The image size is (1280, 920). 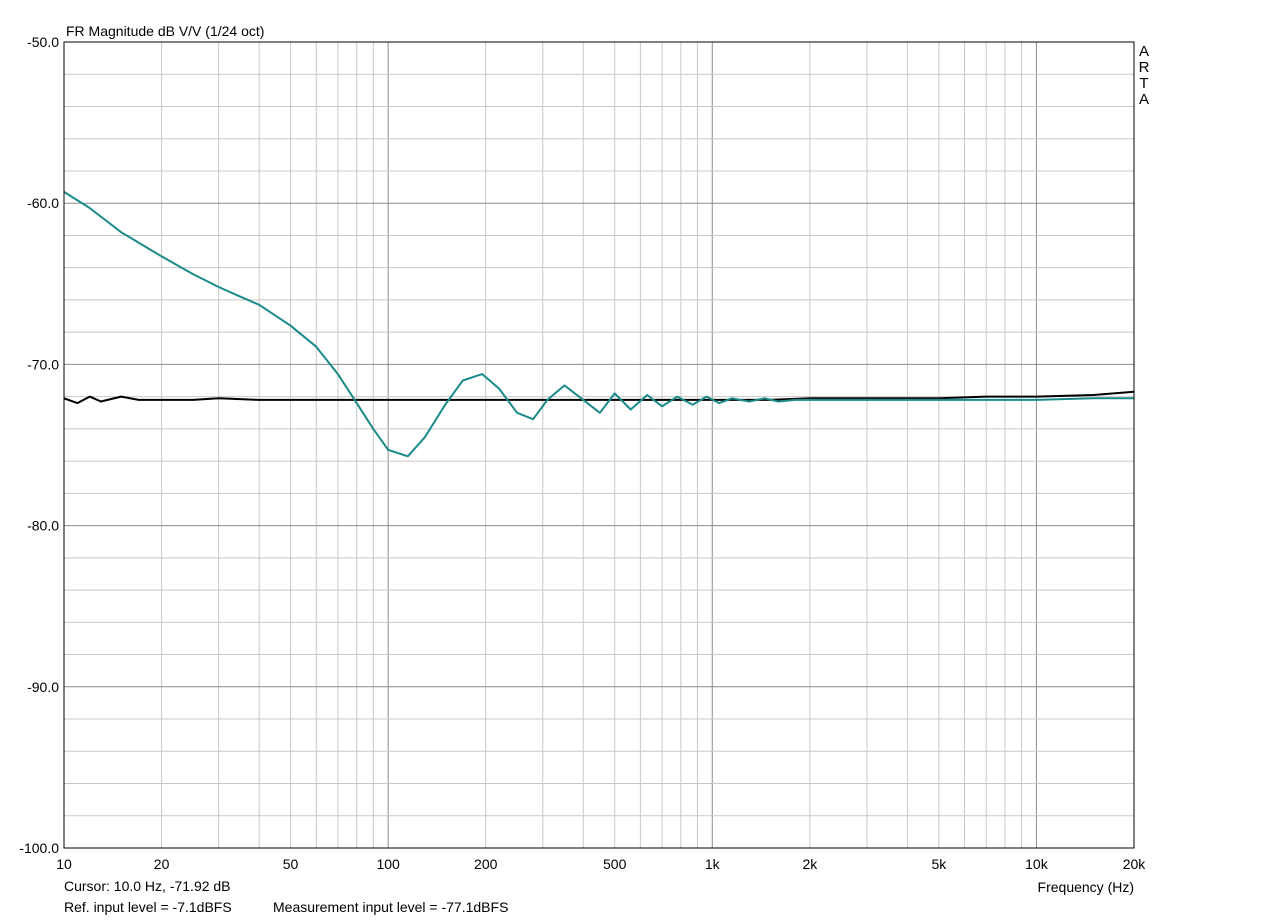 I want to click on ref-input-level: Ref. input level = -7.1dBFS, so click(x=148, y=907).